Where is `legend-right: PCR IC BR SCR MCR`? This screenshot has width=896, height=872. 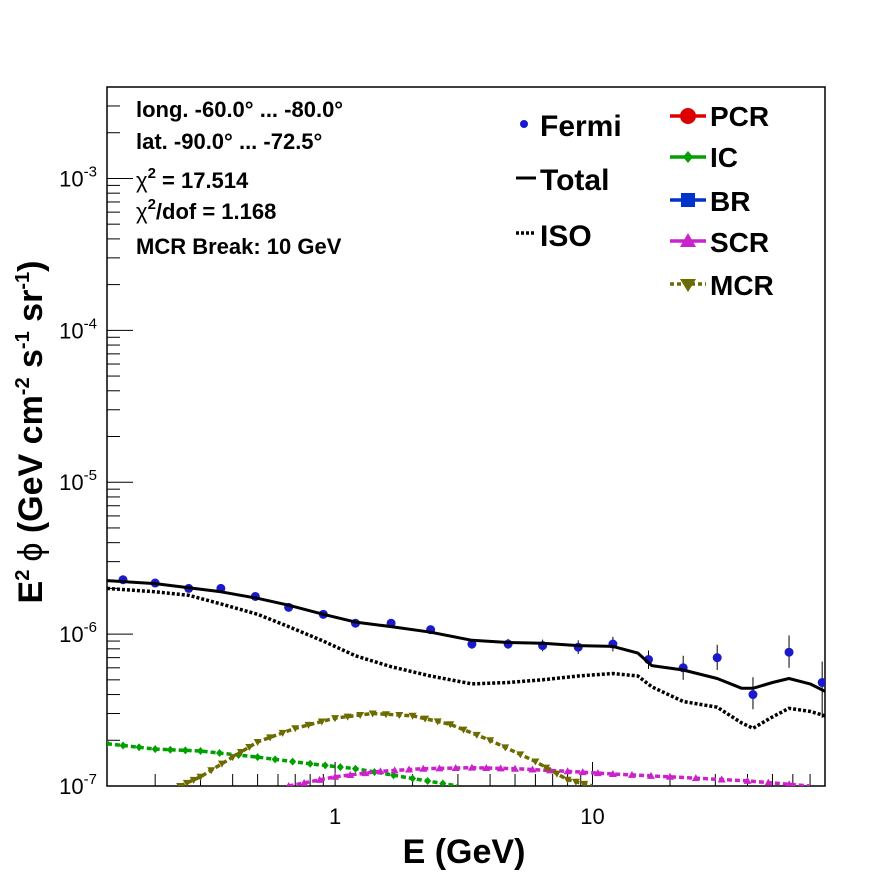
legend-right: PCR IC BR SCR MCR is located at coordinates (722, 201).